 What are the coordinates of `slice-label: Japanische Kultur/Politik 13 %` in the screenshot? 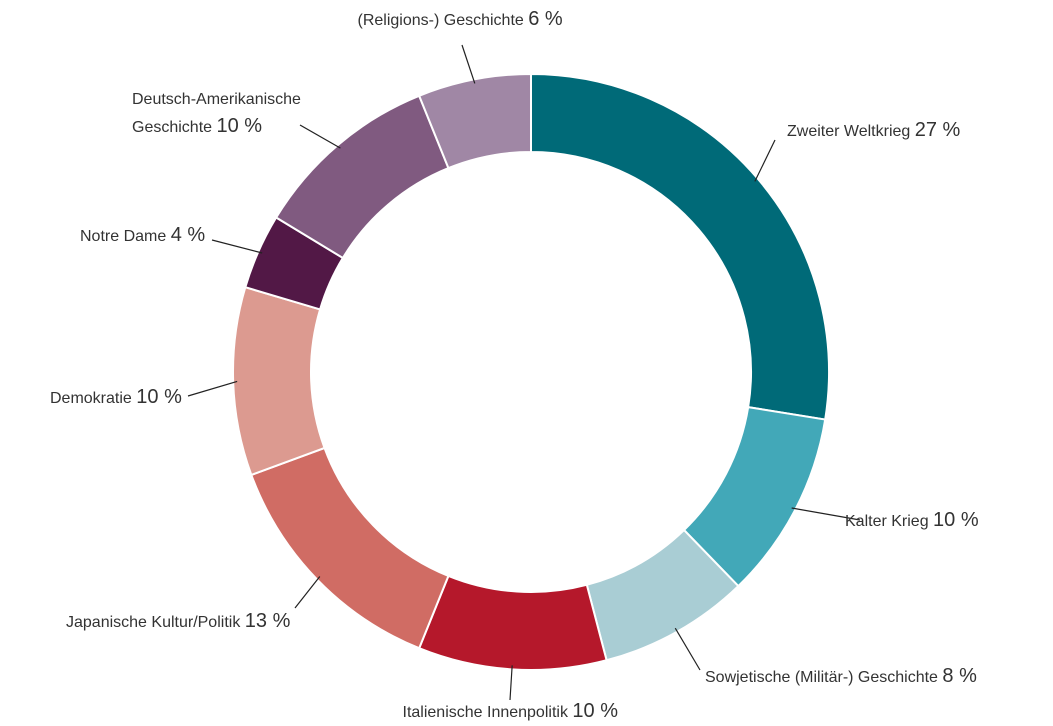 It's located at (178, 622).